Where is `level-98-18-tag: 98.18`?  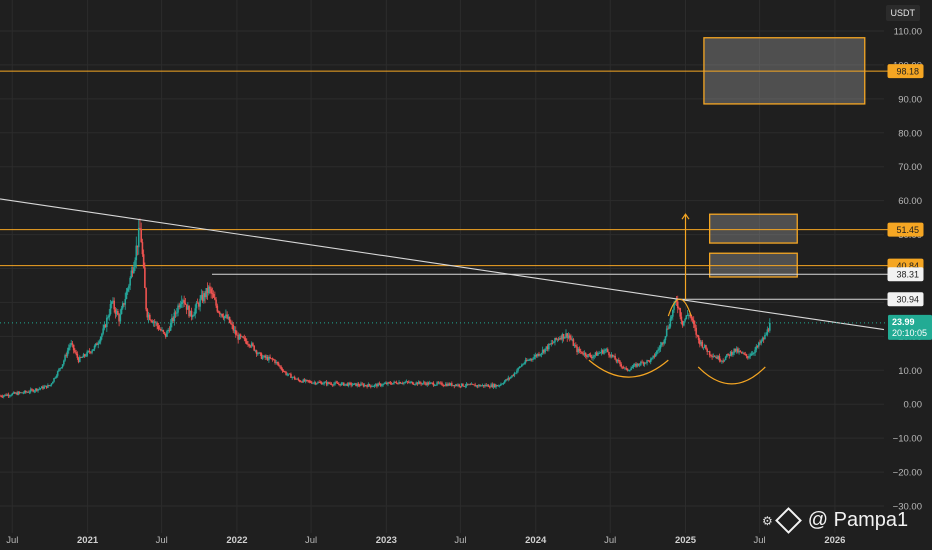
level-98-18-tag: 98.18 is located at coordinates (907, 71).